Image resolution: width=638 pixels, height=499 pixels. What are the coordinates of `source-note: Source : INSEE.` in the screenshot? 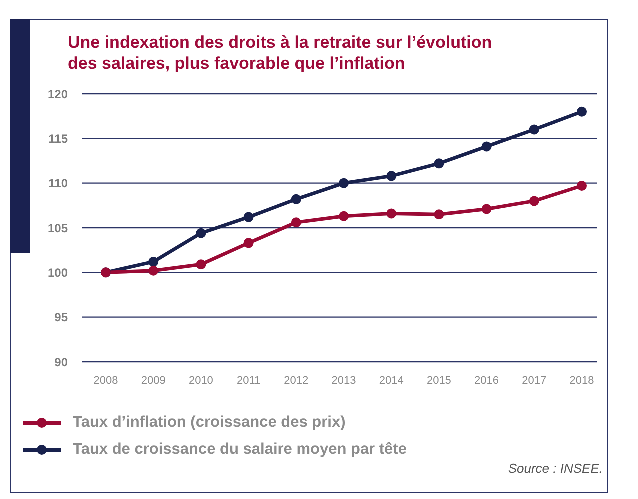 It's located at (555, 468).